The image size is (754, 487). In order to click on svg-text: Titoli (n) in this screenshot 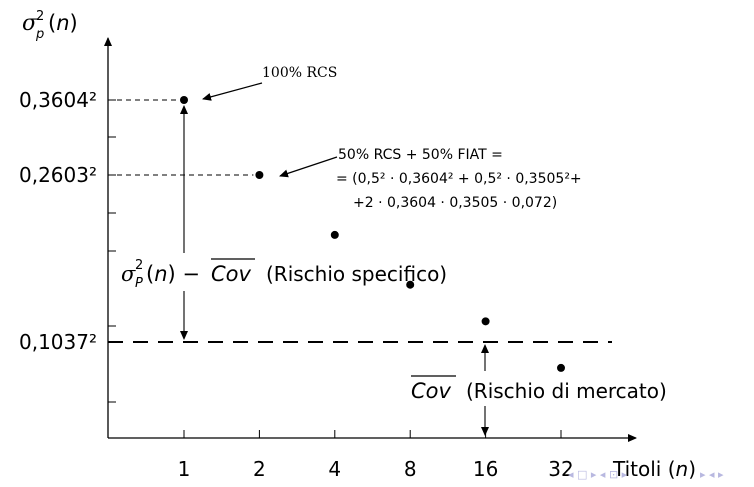, I will do `click(654, 469)`.